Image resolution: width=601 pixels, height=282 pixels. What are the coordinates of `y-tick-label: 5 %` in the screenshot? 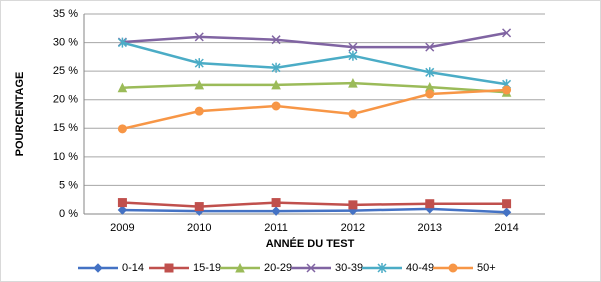 It's located at (68, 185).